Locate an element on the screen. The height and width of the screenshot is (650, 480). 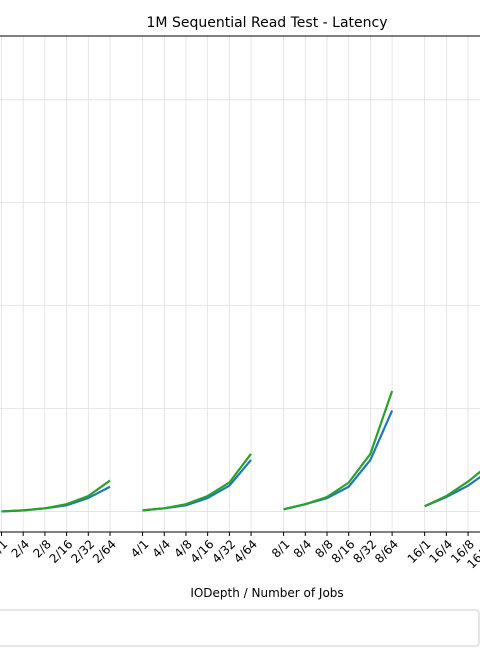
x-tick-label: 4/16 is located at coordinates (202, 551).